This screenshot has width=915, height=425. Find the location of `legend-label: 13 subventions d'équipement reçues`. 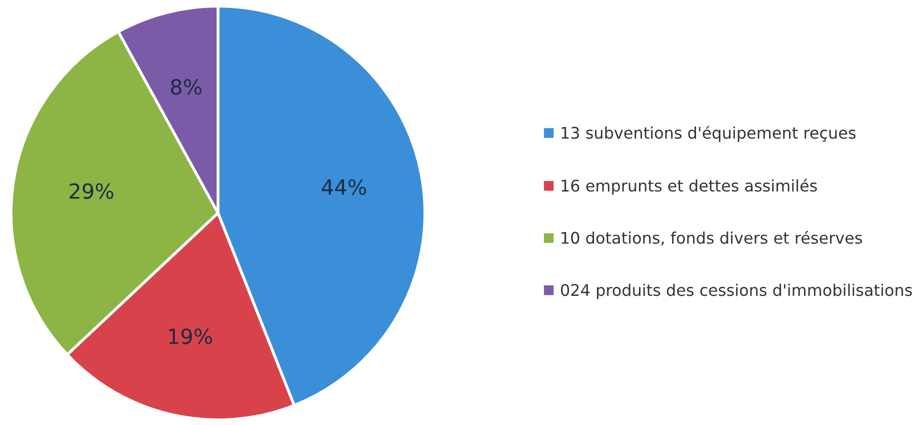

legend-label: 13 subventions d'équipement reçues is located at coordinates (709, 134).